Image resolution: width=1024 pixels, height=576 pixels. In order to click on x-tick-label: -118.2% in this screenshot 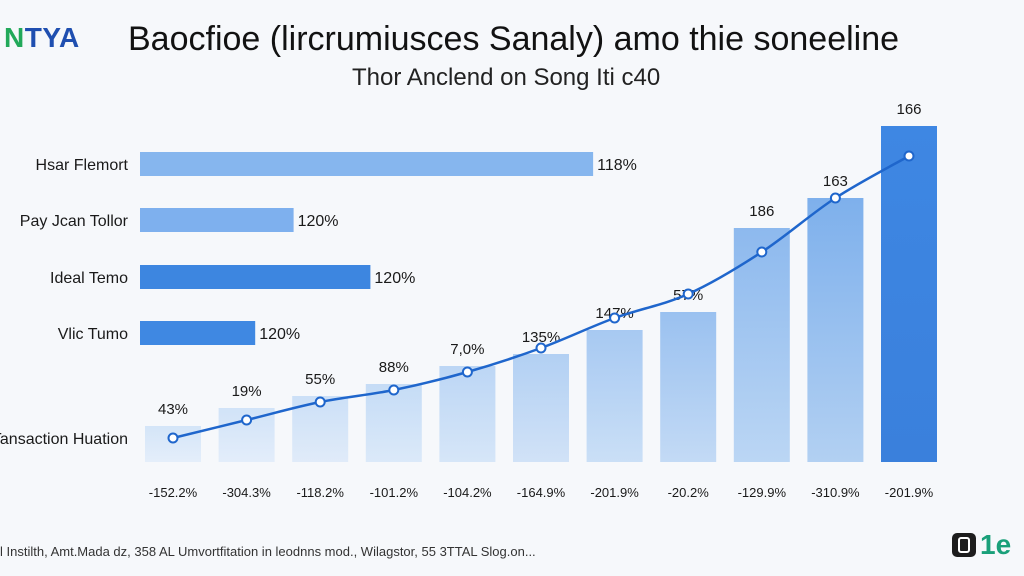, I will do `click(320, 492)`.